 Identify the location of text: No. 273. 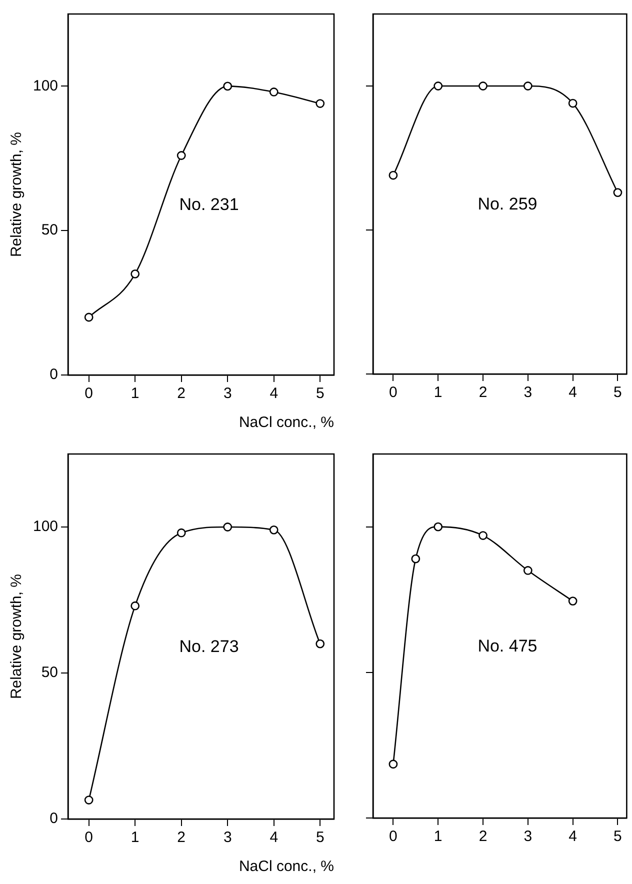
(209, 646).